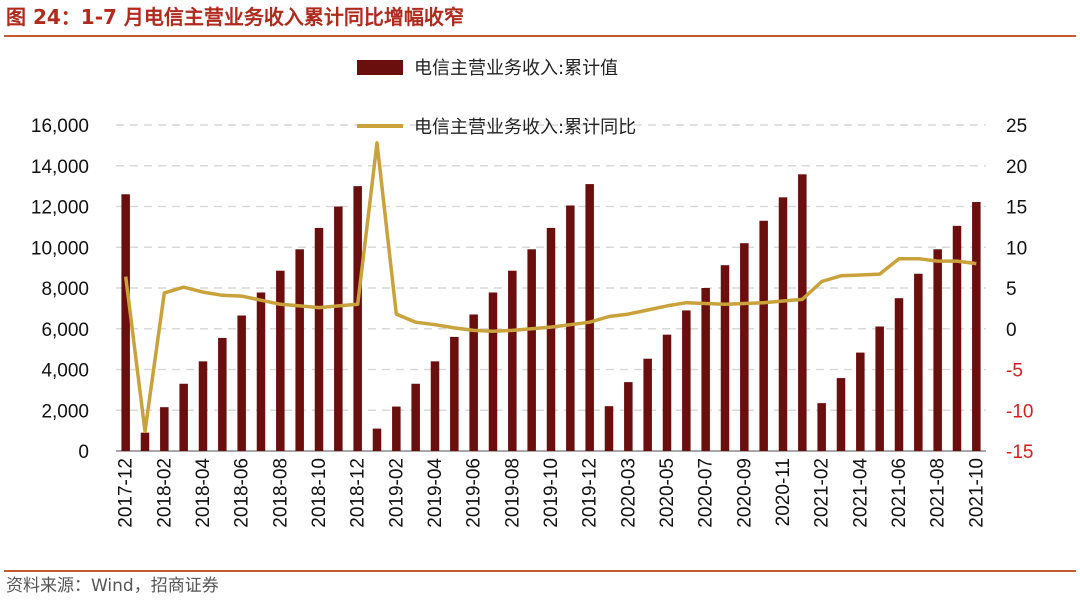 Image resolution: width=1080 pixels, height=603 pixels. I want to click on legend-bar-label: 电信主营业务收入:累计值, so click(516, 68).